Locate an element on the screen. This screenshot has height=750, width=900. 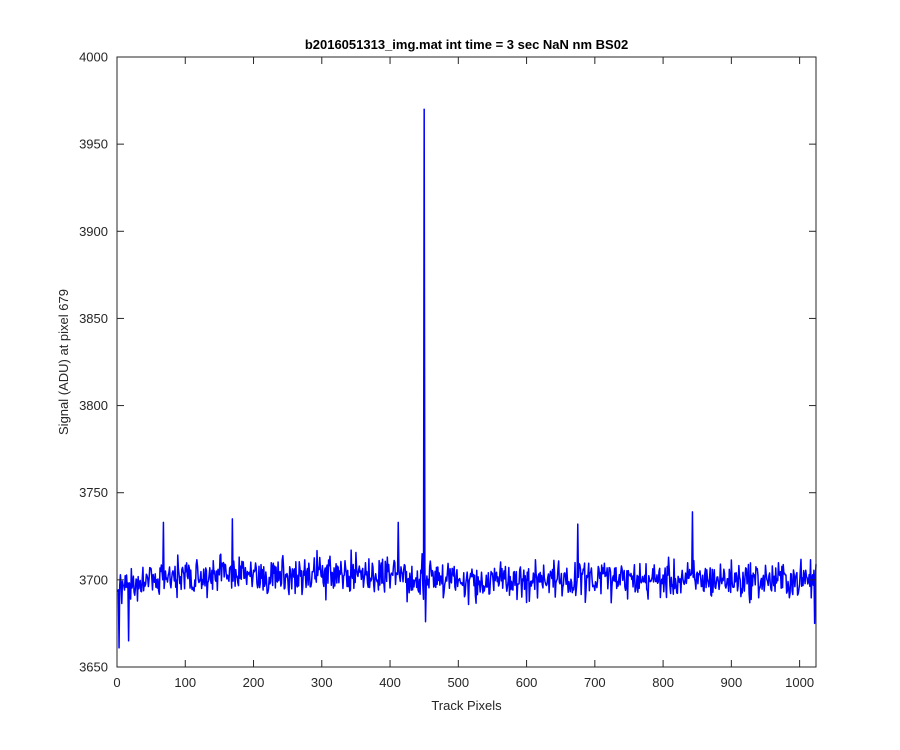
y-tick-label: 3950 is located at coordinates (93, 144).